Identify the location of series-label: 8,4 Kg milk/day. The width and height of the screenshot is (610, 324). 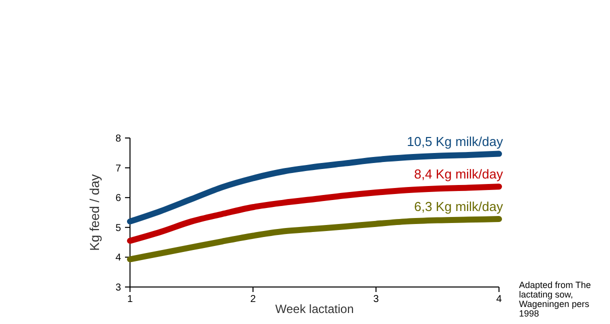
(459, 174).